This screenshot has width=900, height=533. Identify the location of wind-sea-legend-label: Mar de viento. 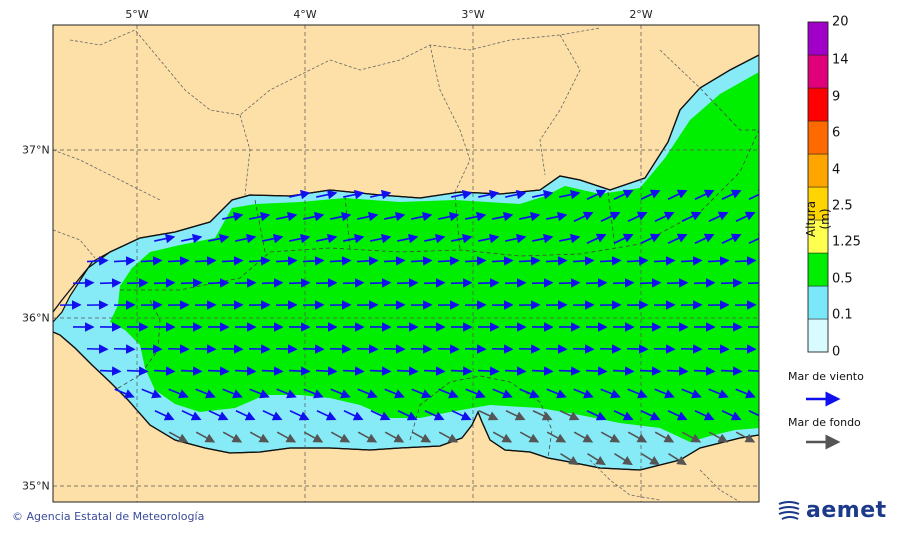
(826, 376).